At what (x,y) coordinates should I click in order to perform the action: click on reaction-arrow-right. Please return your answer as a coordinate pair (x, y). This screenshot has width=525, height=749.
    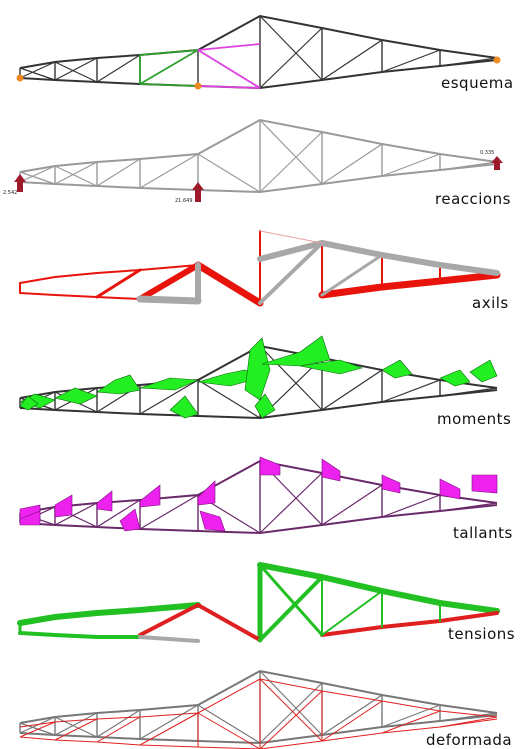
    Looking at the image, I should click on (497, 163).